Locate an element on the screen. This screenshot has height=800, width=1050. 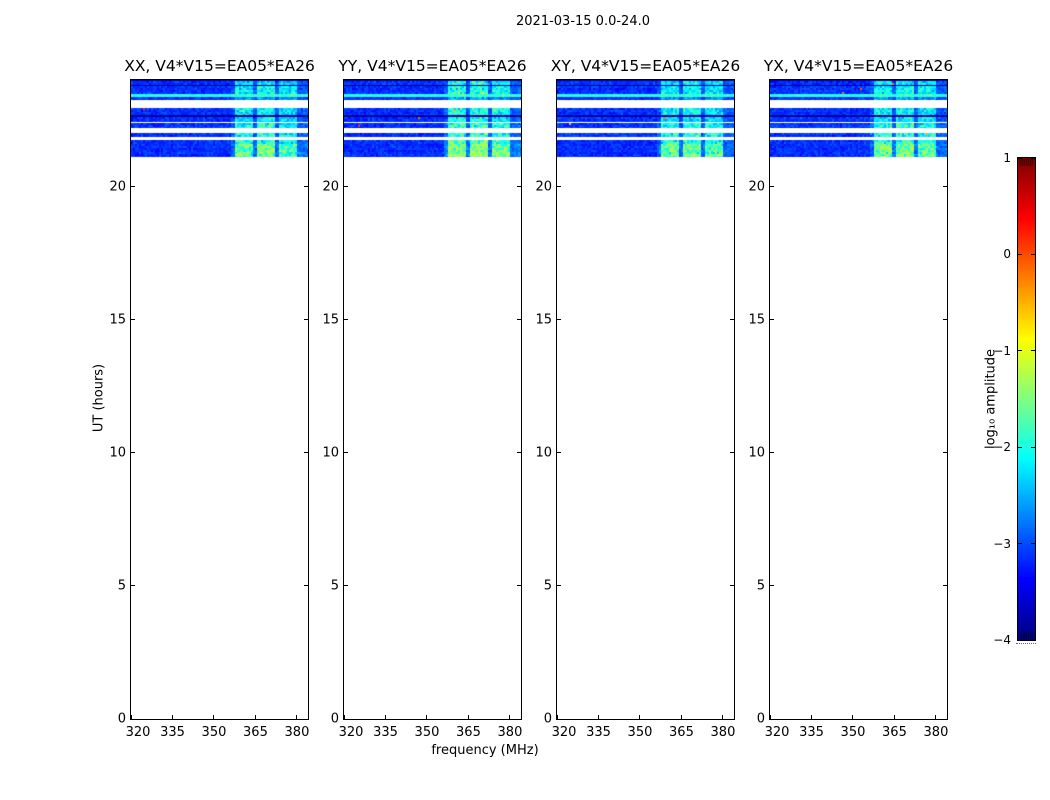
y-axis-label: UT (hours) is located at coordinates (99, 398).